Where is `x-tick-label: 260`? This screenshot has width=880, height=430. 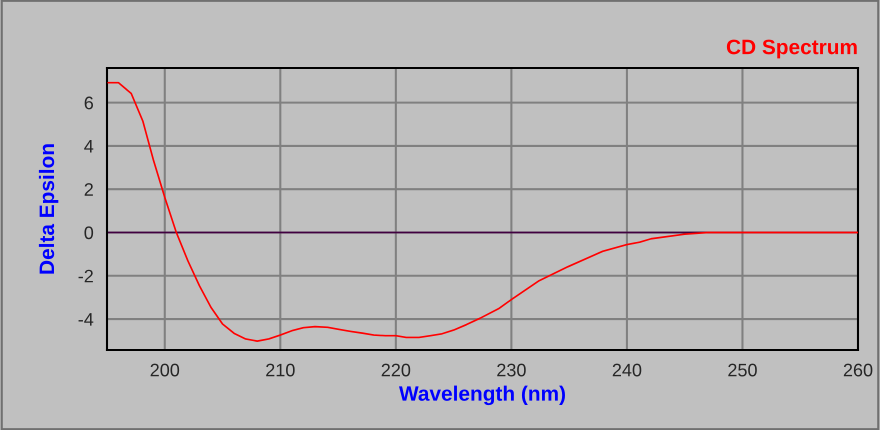
x-tick-label: 260 is located at coordinates (858, 370).